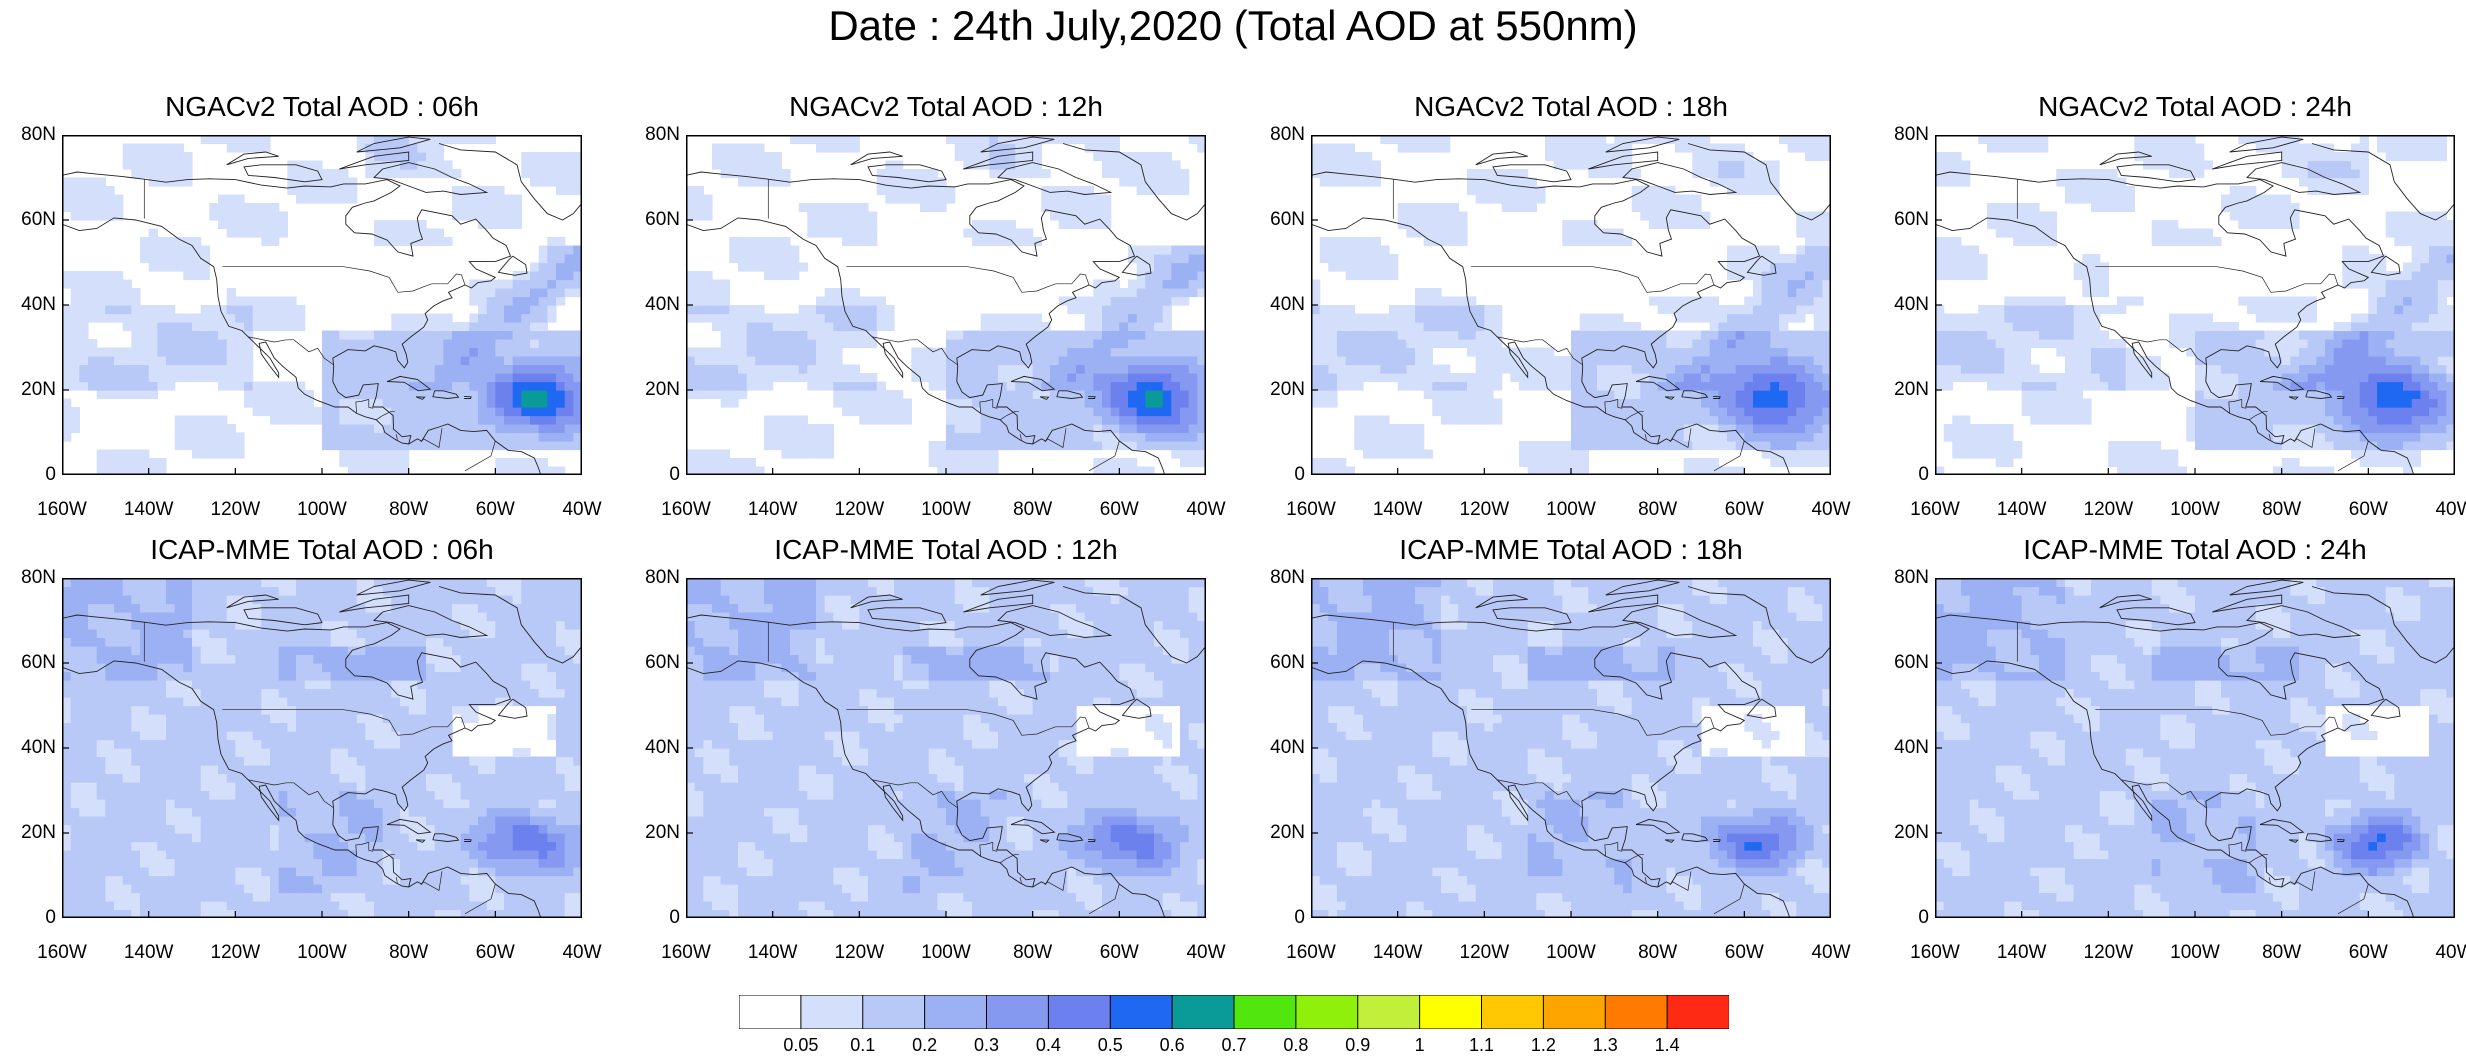 This screenshot has height=1056, width=2466. I want to click on colorbar-label: 1, so click(1419, 1045).